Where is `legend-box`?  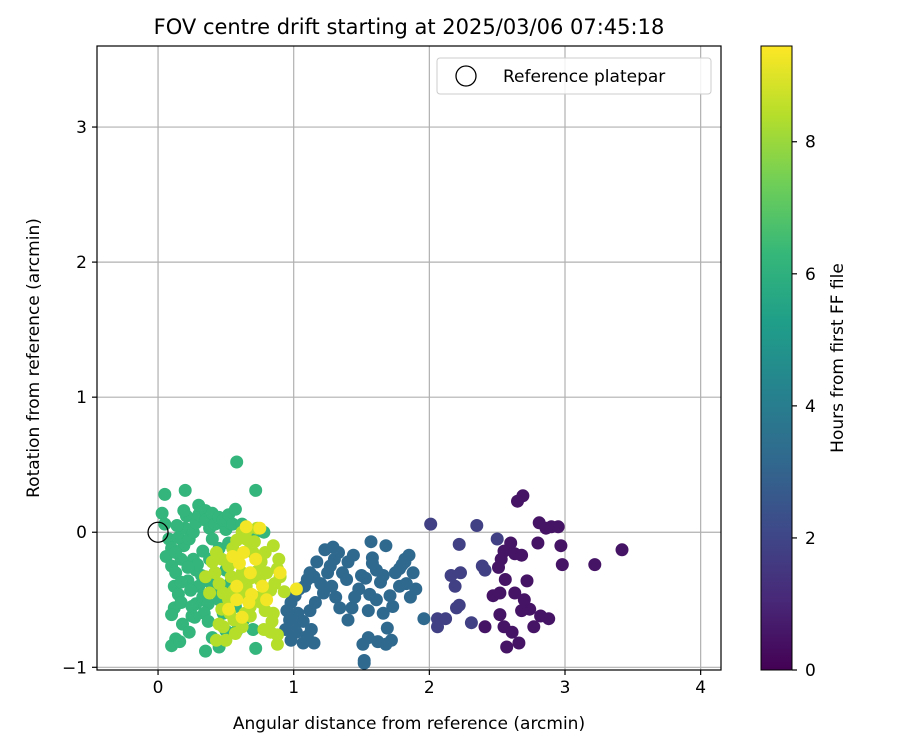 legend-box is located at coordinates (574, 76).